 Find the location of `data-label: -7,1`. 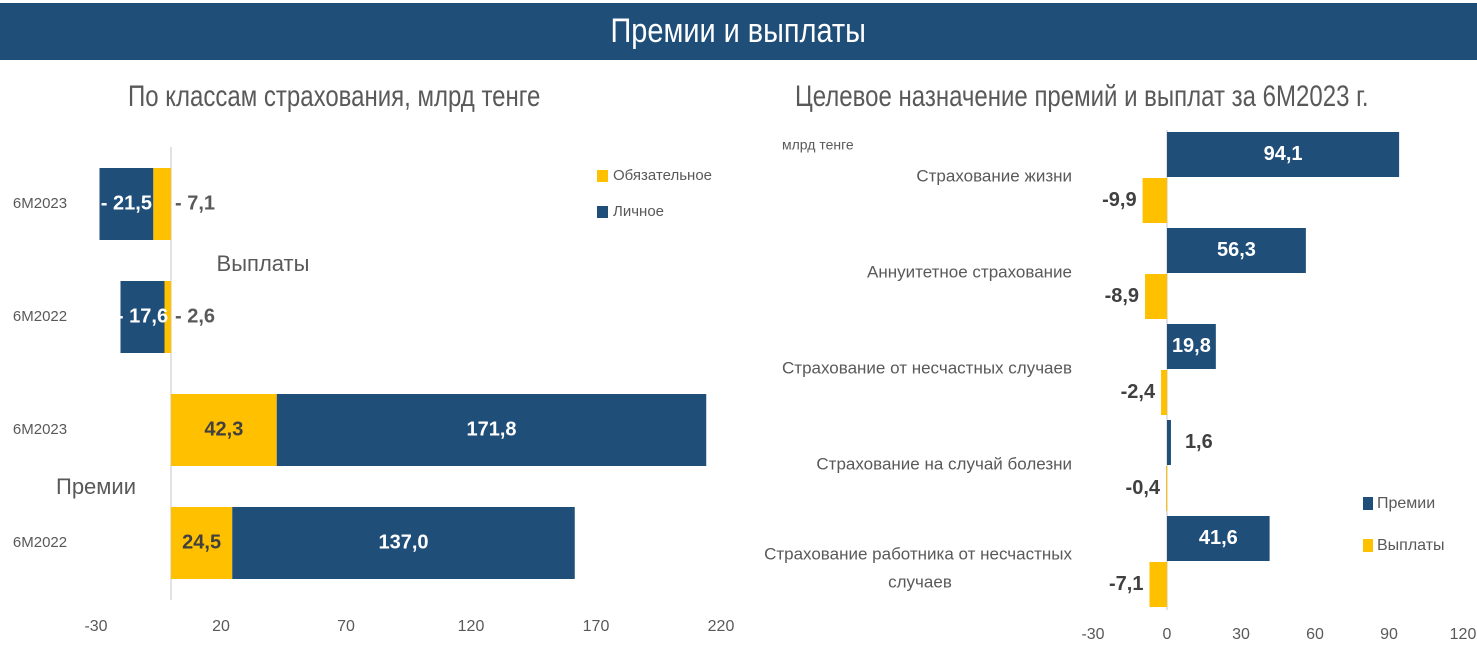

data-label: -7,1 is located at coordinates (1126, 584).